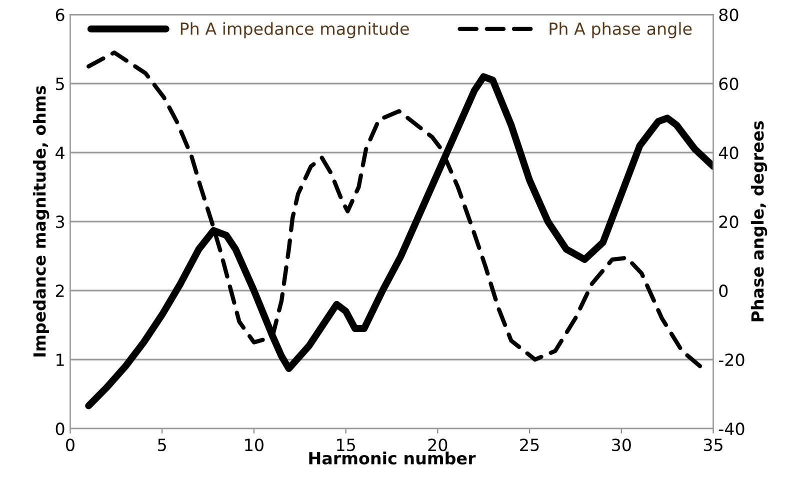 This screenshot has height=487, width=789. I want to click on x-tick-label: 20, so click(438, 445).